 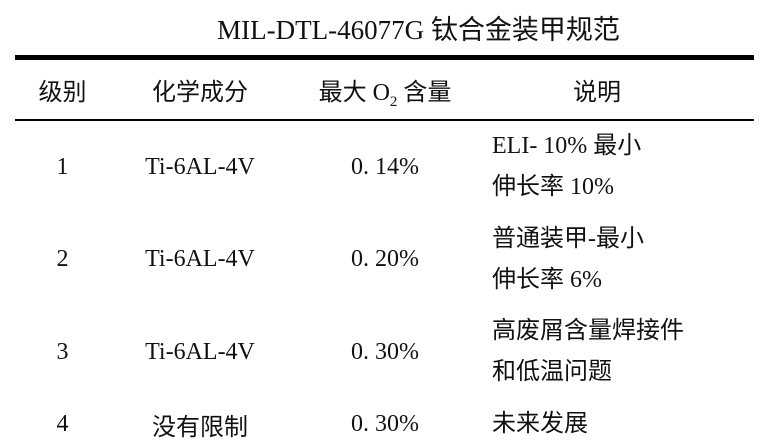 What do you see at coordinates (567, 146) in the screenshot?
I see `description-line: ELI- 10% 最小` at bounding box center [567, 146].